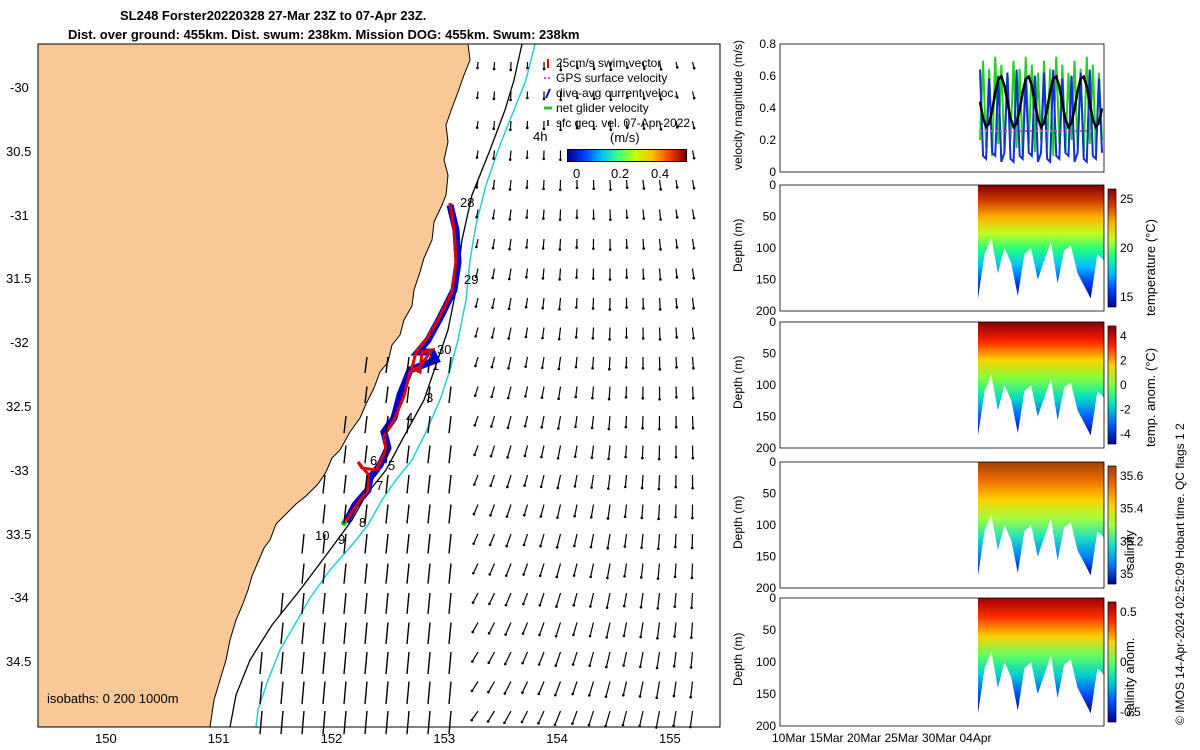  Describe the element at coordinates (577, 173) in the screenshot. I see `colorbar-tick-0: 0` at that location.